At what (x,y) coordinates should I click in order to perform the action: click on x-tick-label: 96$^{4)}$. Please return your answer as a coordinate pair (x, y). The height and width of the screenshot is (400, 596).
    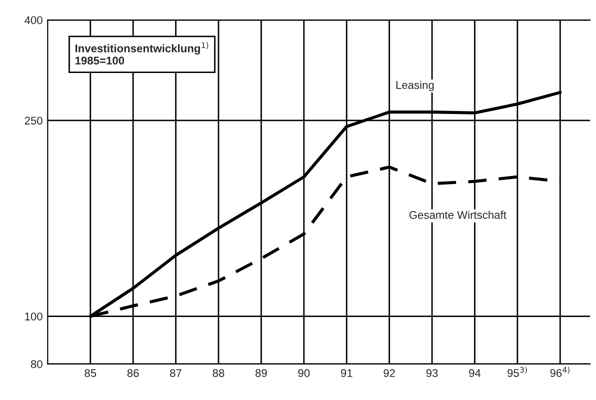
    Looking at the image, I should click on (560, 371).